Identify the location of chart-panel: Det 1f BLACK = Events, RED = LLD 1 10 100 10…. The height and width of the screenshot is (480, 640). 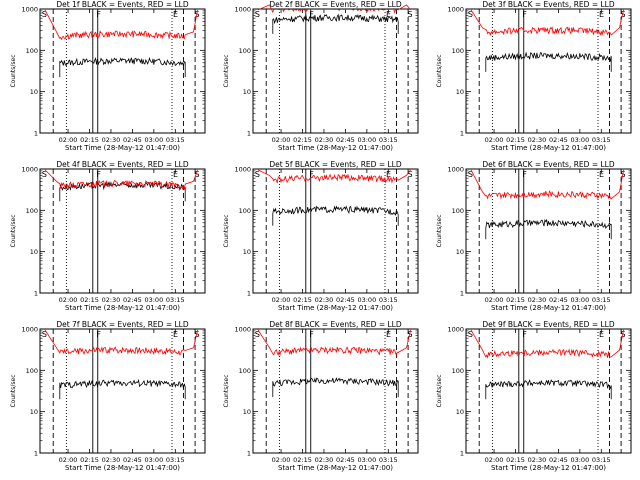
(108, 76).